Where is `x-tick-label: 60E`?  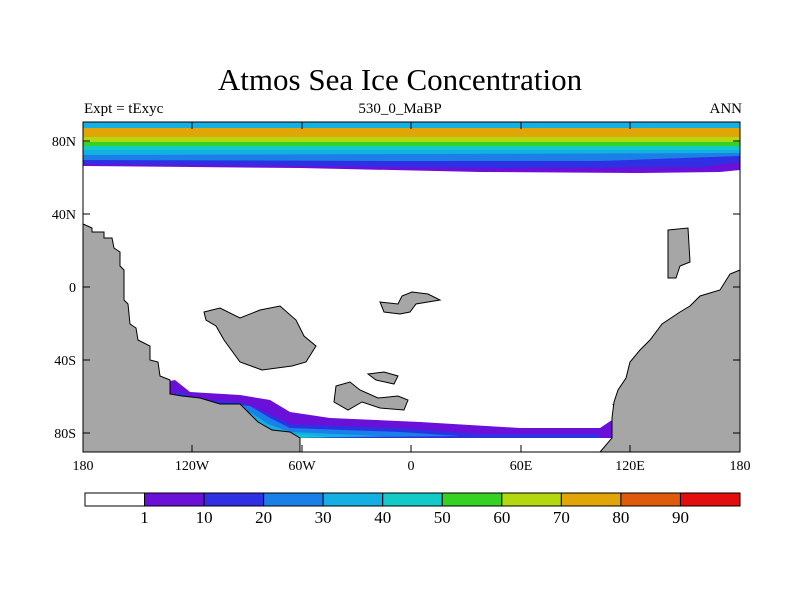 x-tick-label: 60E is located at coordinates (521, 466).